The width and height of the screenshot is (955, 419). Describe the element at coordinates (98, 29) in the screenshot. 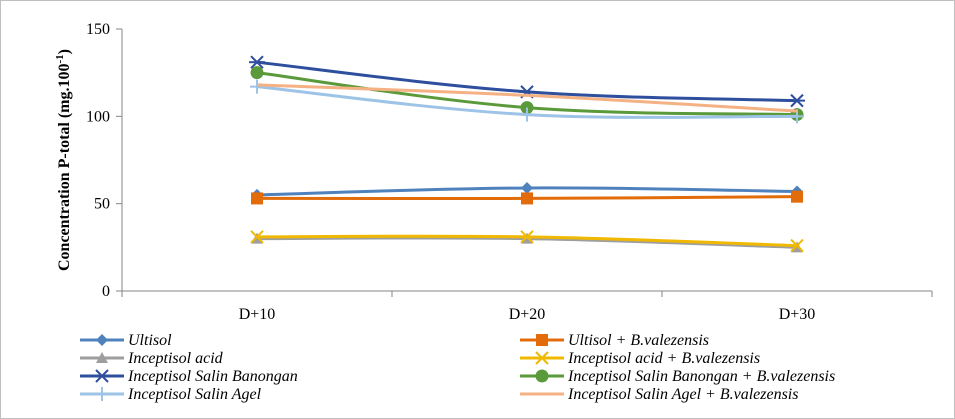

I see `y-tick-label: 150` at that location.